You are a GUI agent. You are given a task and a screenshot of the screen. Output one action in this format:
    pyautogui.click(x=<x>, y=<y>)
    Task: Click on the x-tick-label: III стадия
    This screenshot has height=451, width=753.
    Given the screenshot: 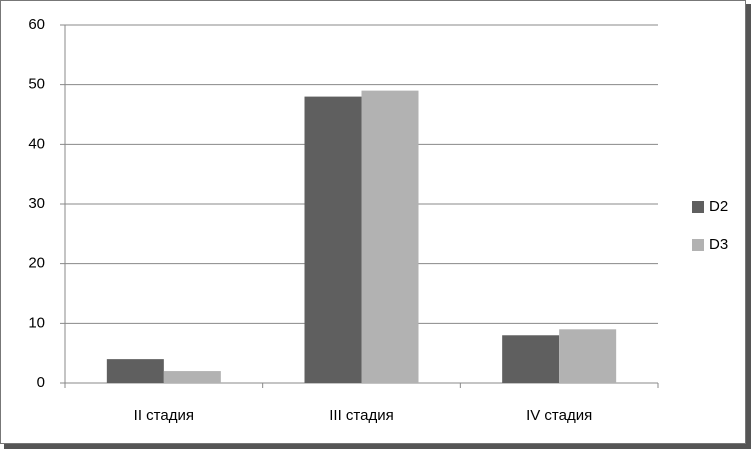 What is the action you would take?
    pyautogui.click(x=361, y=415)
    